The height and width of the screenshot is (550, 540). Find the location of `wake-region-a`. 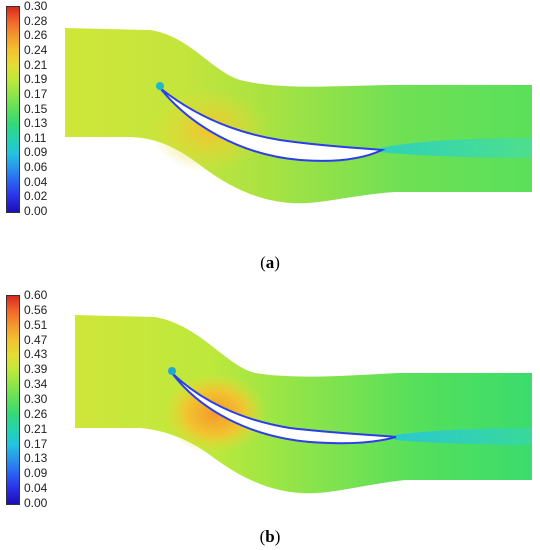

wake-region-a is located at coordinates (456, 148).